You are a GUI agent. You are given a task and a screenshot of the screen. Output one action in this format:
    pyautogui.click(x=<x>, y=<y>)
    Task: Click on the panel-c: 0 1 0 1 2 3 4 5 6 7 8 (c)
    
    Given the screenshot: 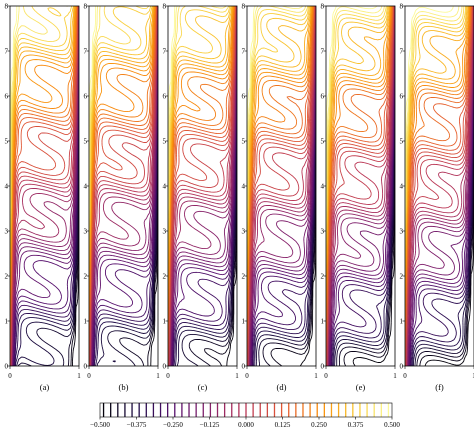 What is the action you would take?
    pyautogui.click(x=201, y=198)
    